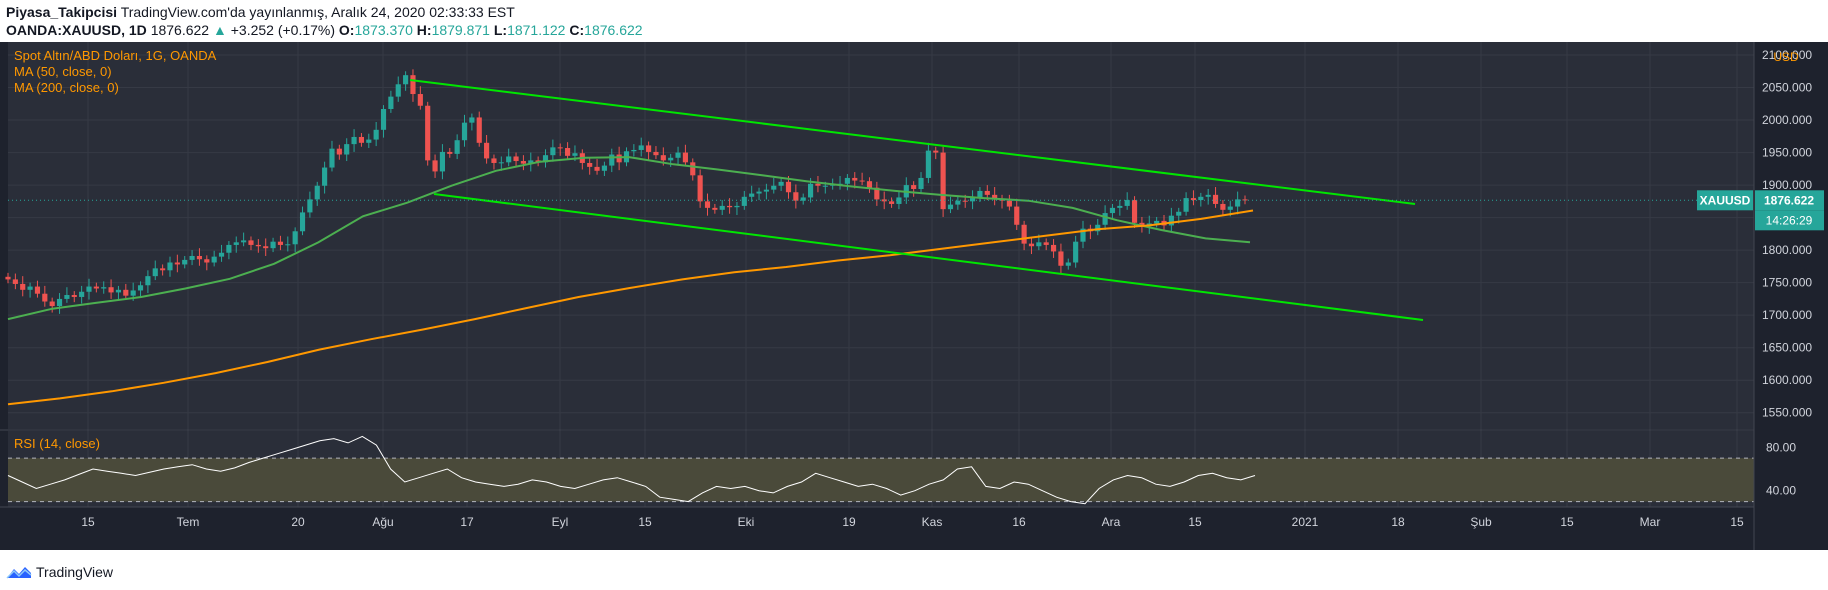 The image size is (1828, 590). What do you see at coordinates (1650, 522) in the screenshot?
I see `time-tick-label: Mar` at bounding box center [1650, 522].